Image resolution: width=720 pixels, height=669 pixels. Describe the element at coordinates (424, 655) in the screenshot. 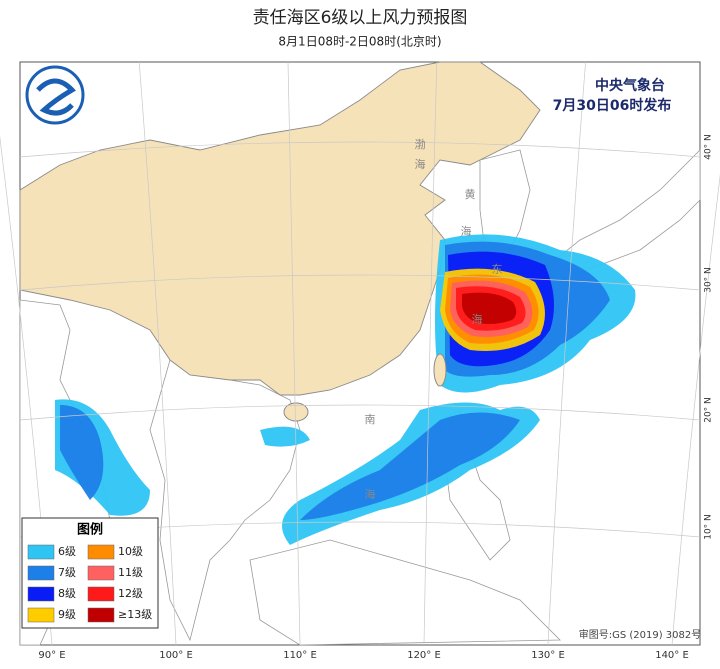

I see `lon-label: 120° E` at that location.